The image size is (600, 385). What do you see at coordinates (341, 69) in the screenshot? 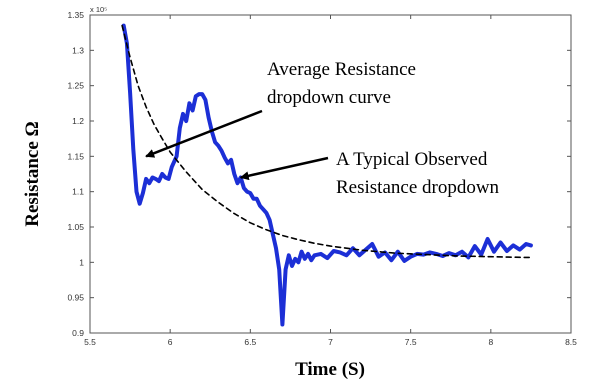
I see `annotation-average-line1: Average Resistance` at bounding box center [341, 69].